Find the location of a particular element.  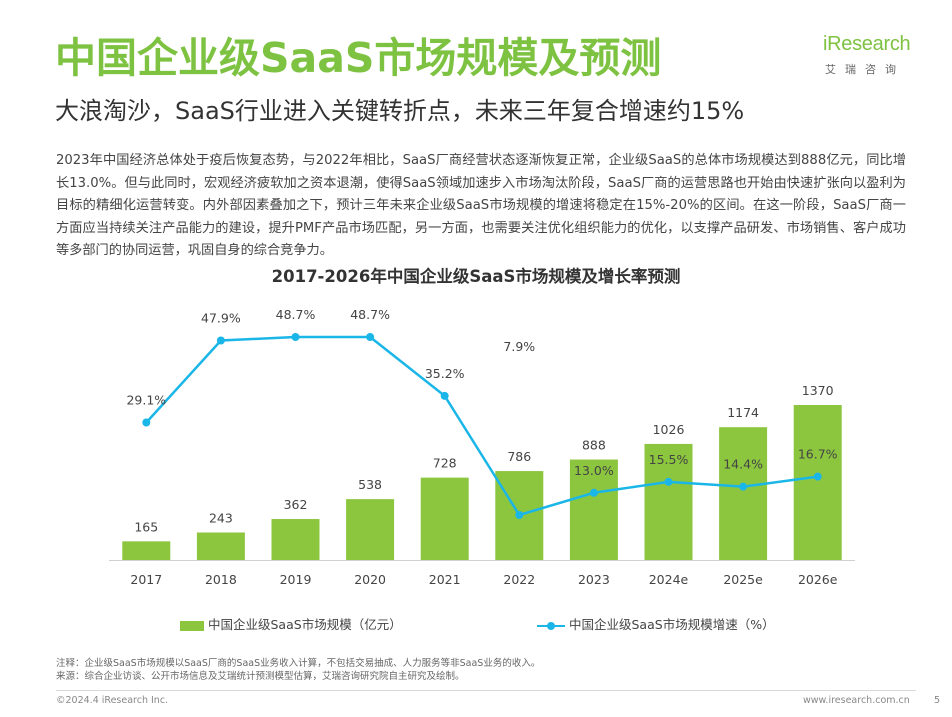

x-tick-label-2017: 2017 is located at coordinates (146, 579).